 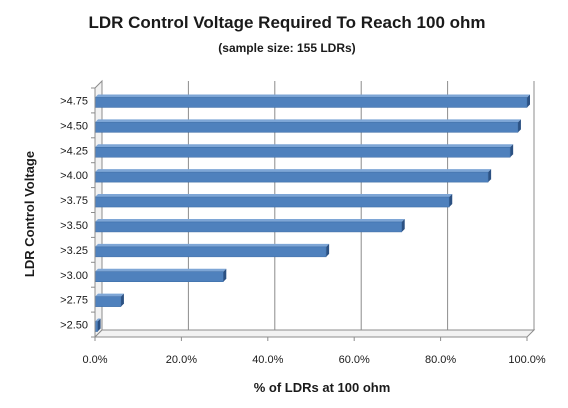 I want to click on y-tick-label: >4.00, so click(x=74, y=176).